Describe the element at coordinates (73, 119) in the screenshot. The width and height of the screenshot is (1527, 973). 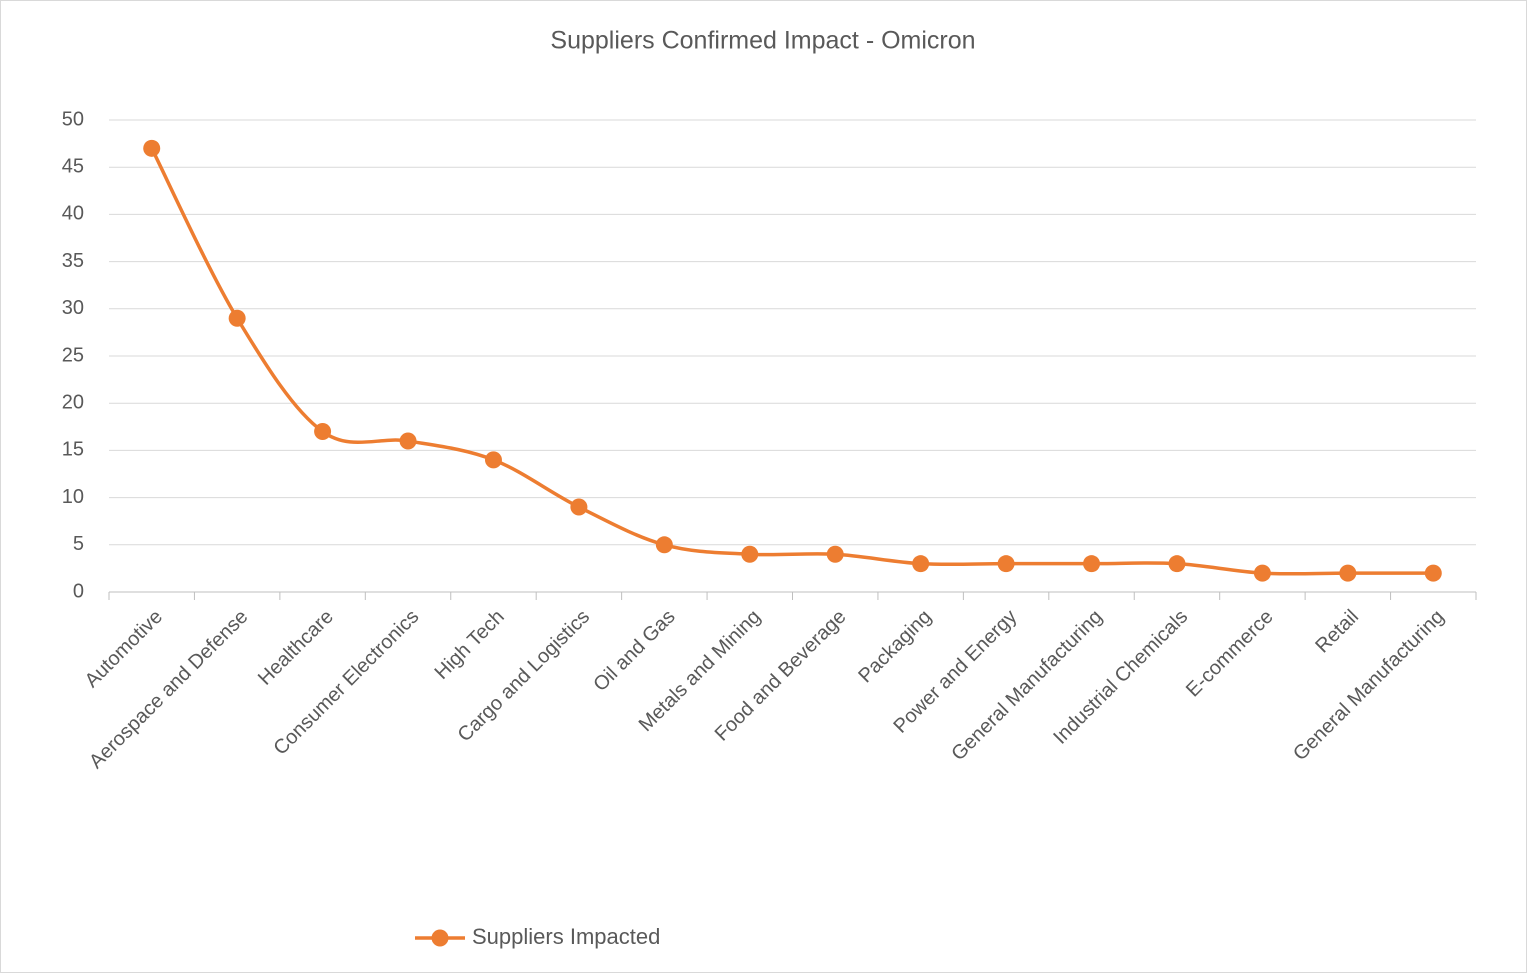
I see `y-tick-label: 50` at that location.